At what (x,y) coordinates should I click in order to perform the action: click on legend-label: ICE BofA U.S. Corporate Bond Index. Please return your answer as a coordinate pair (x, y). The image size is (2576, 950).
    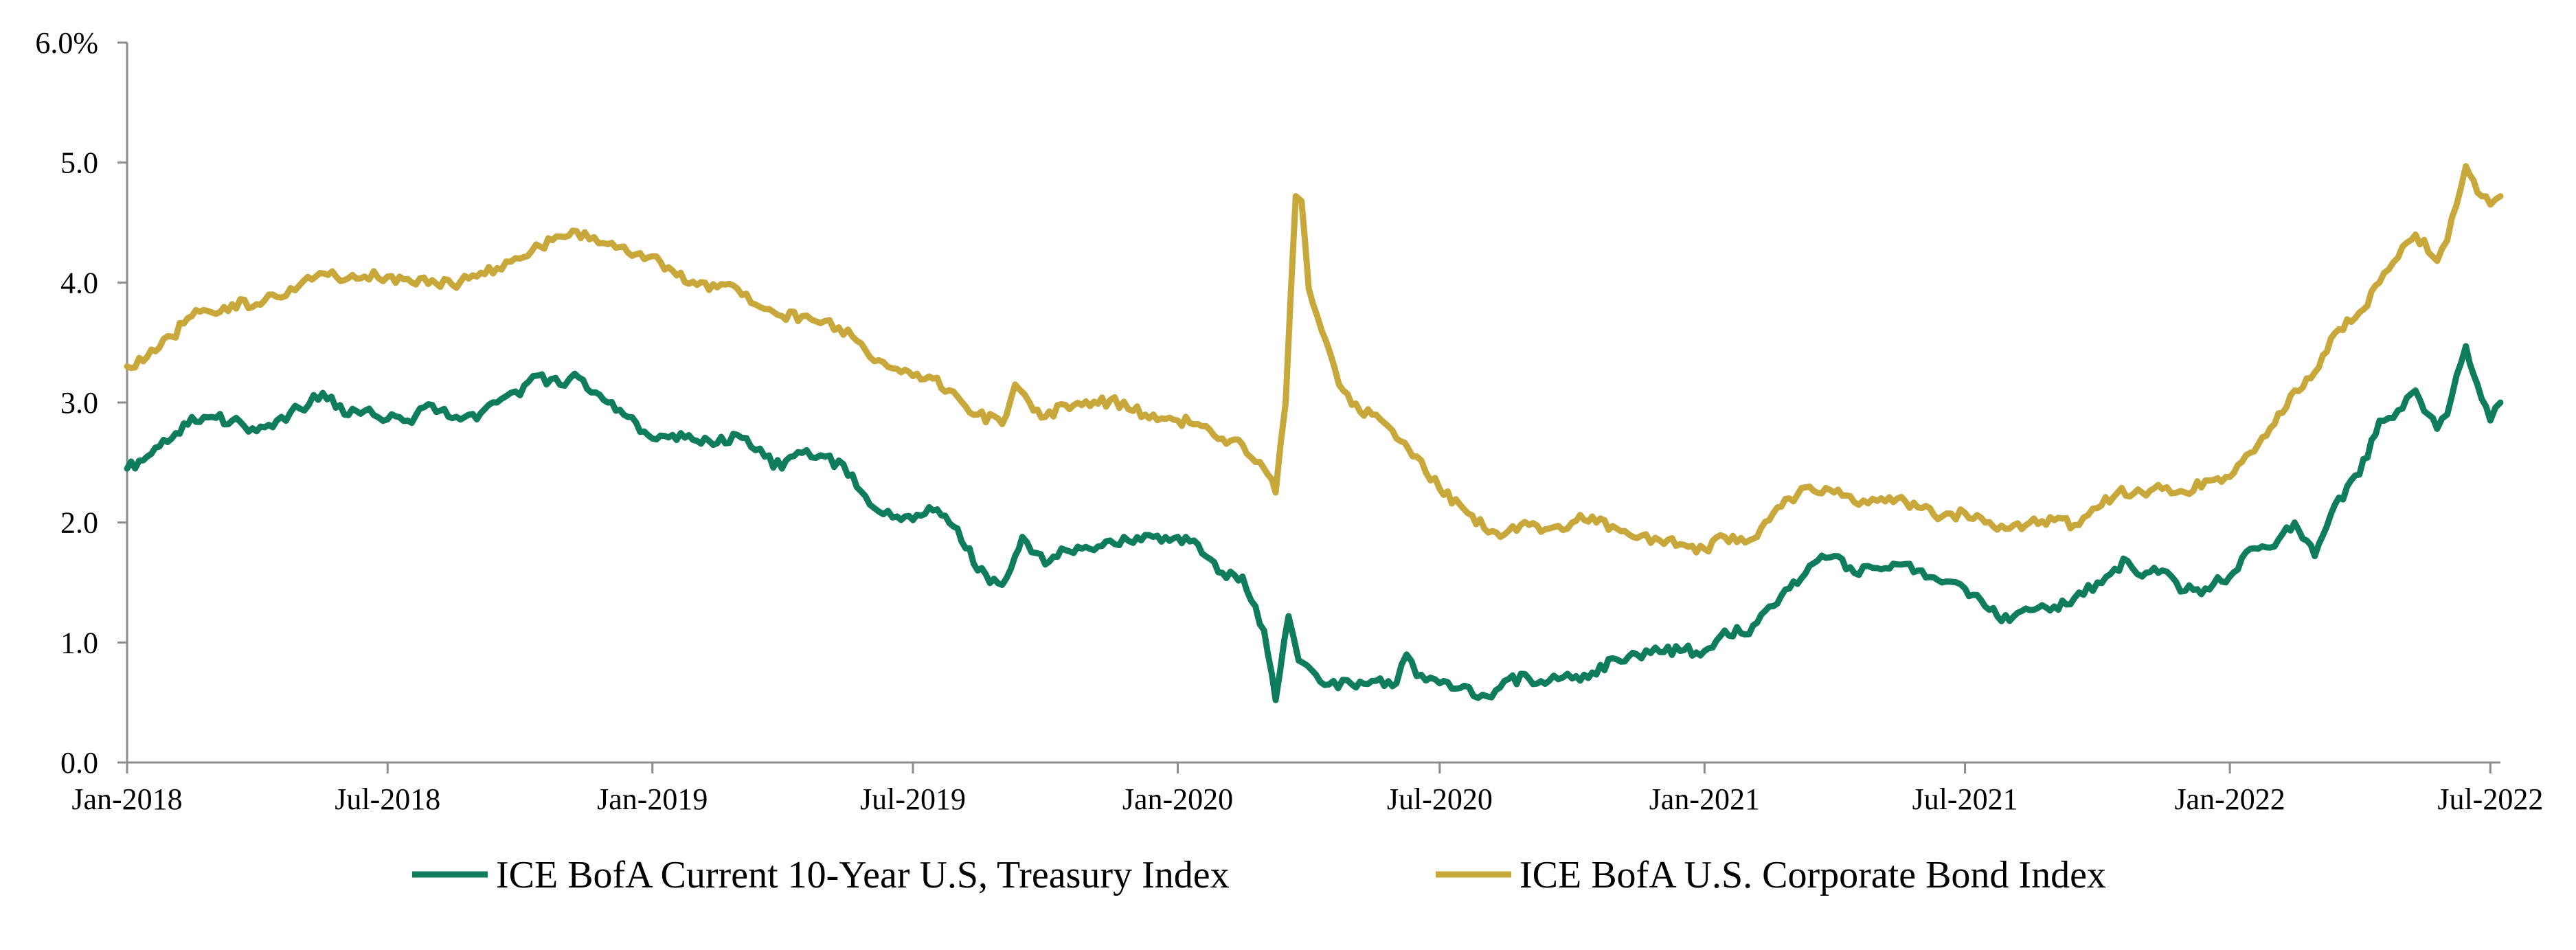
    Looking at the image, I should click on (1812, 875).